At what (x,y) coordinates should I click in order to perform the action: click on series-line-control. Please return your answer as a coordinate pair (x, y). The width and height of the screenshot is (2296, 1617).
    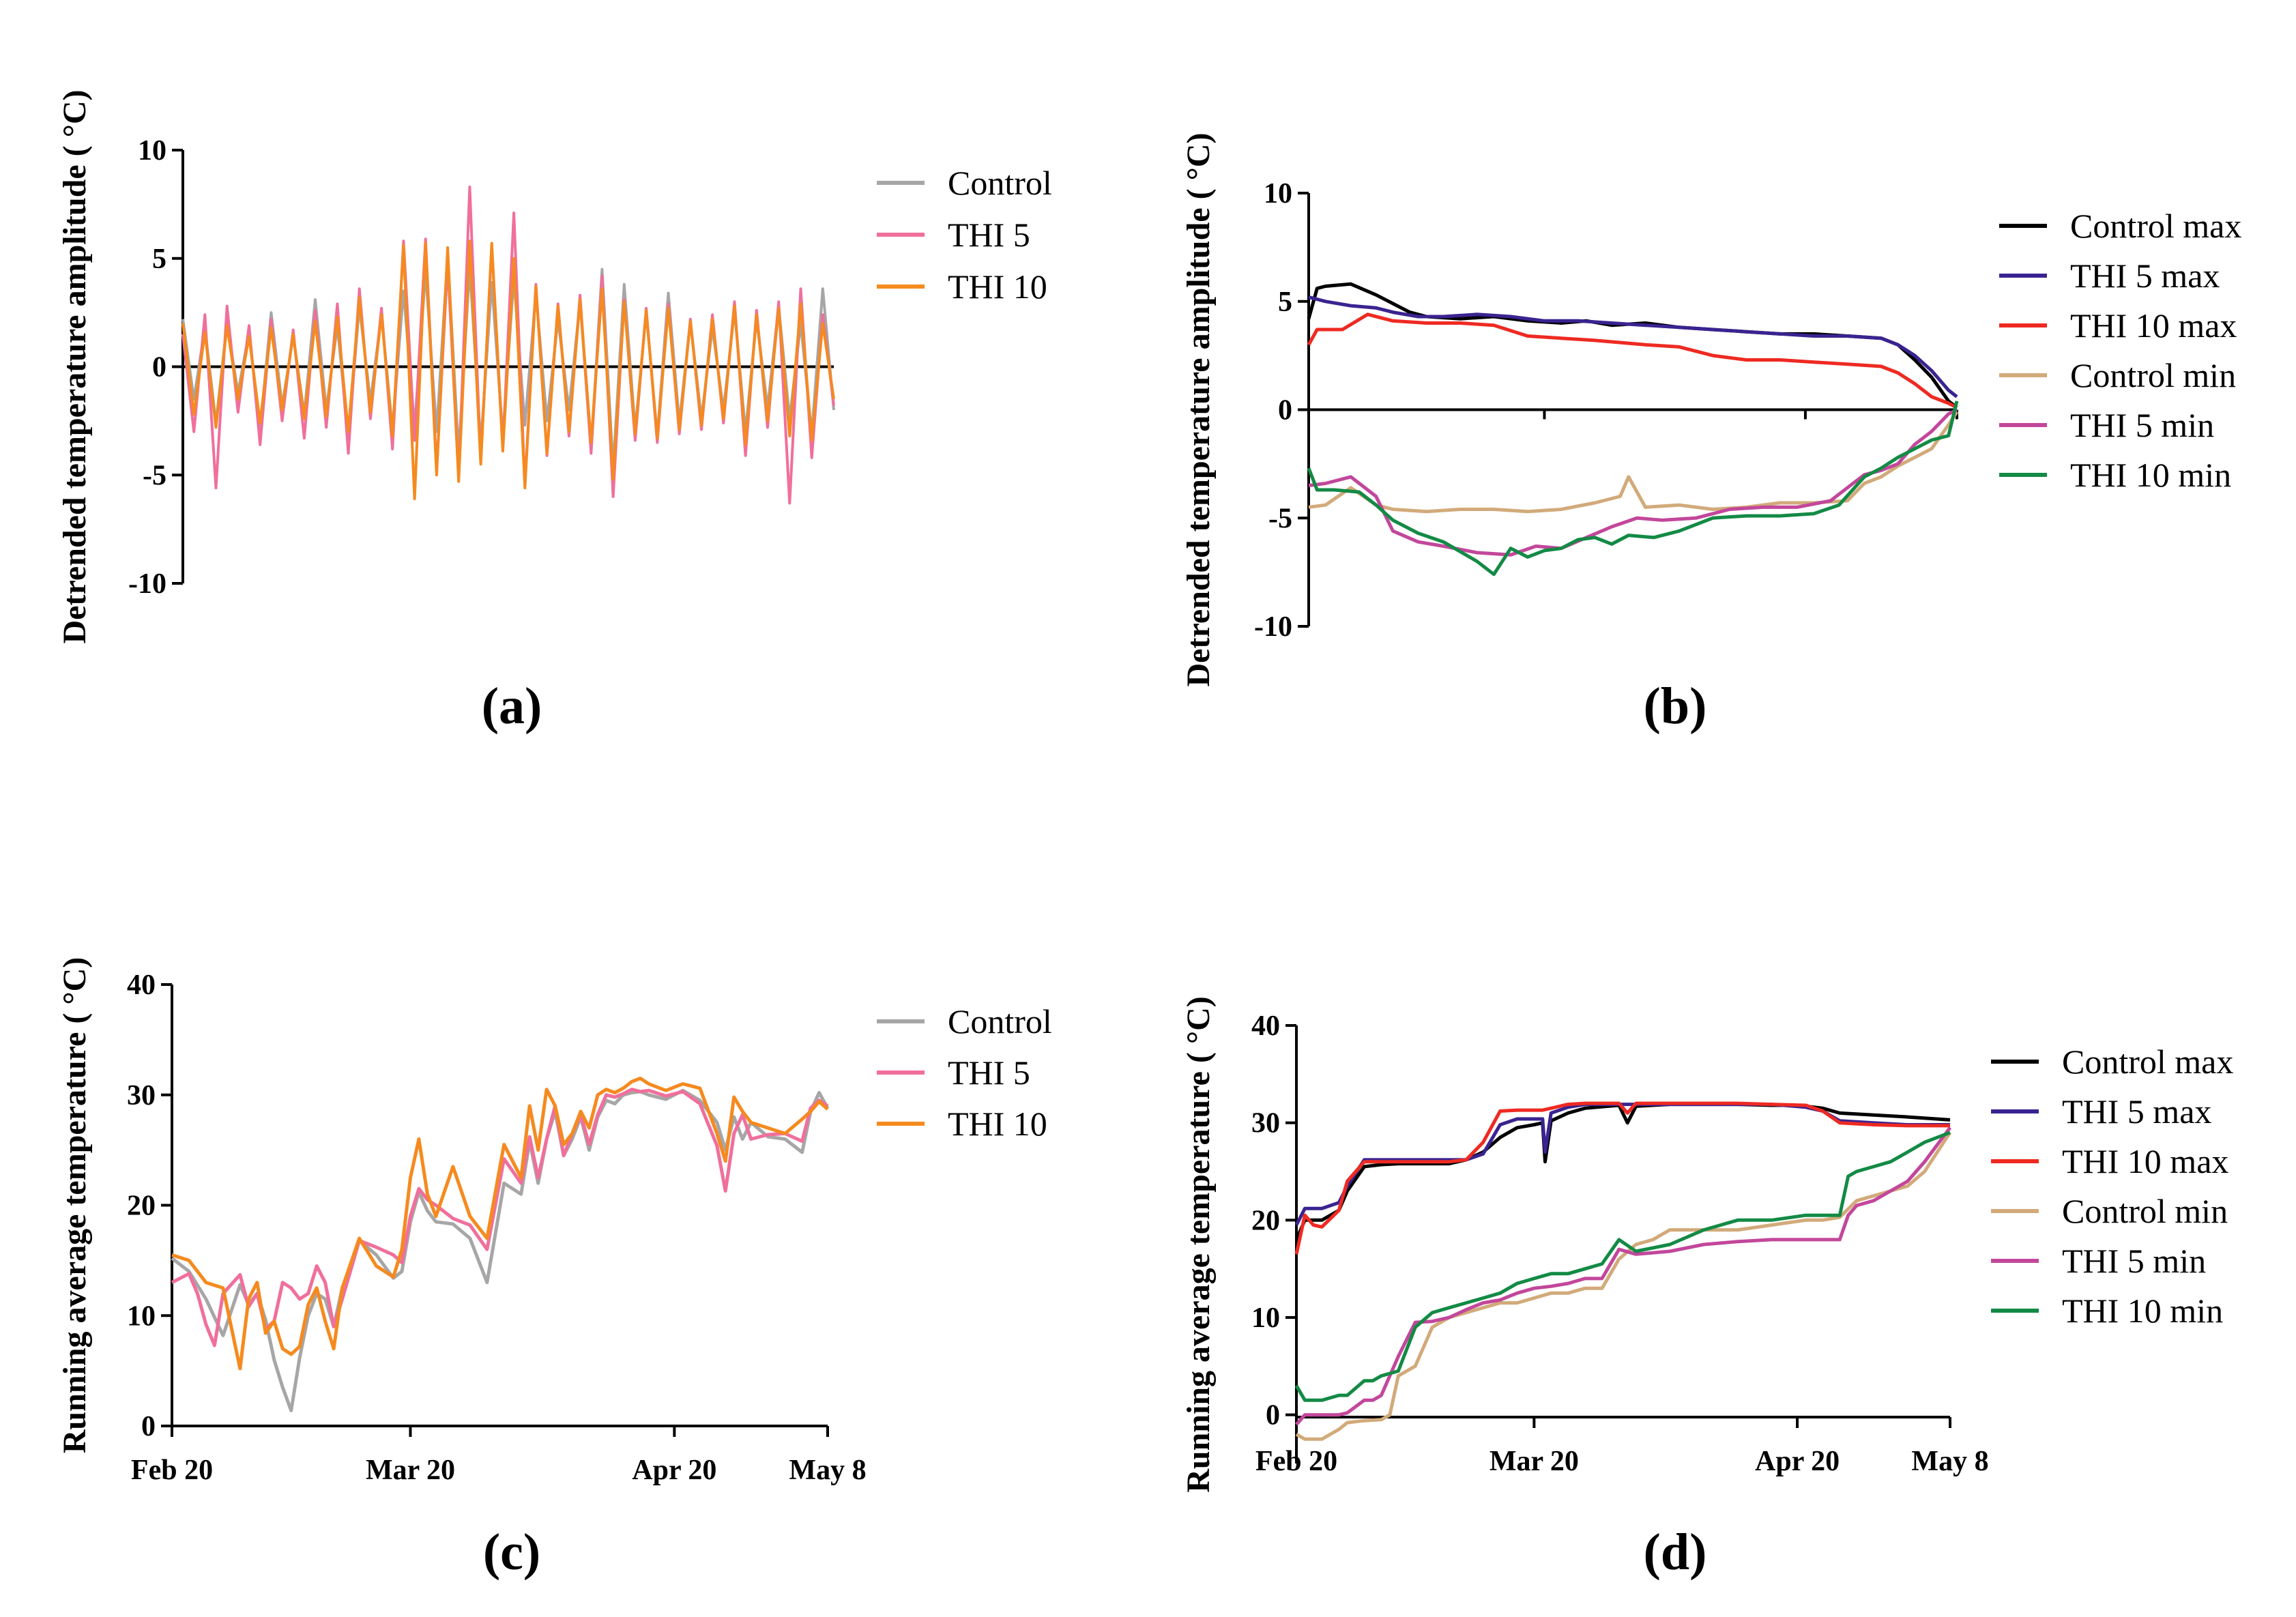
    Looking at the image, I should click on (500, 1250).